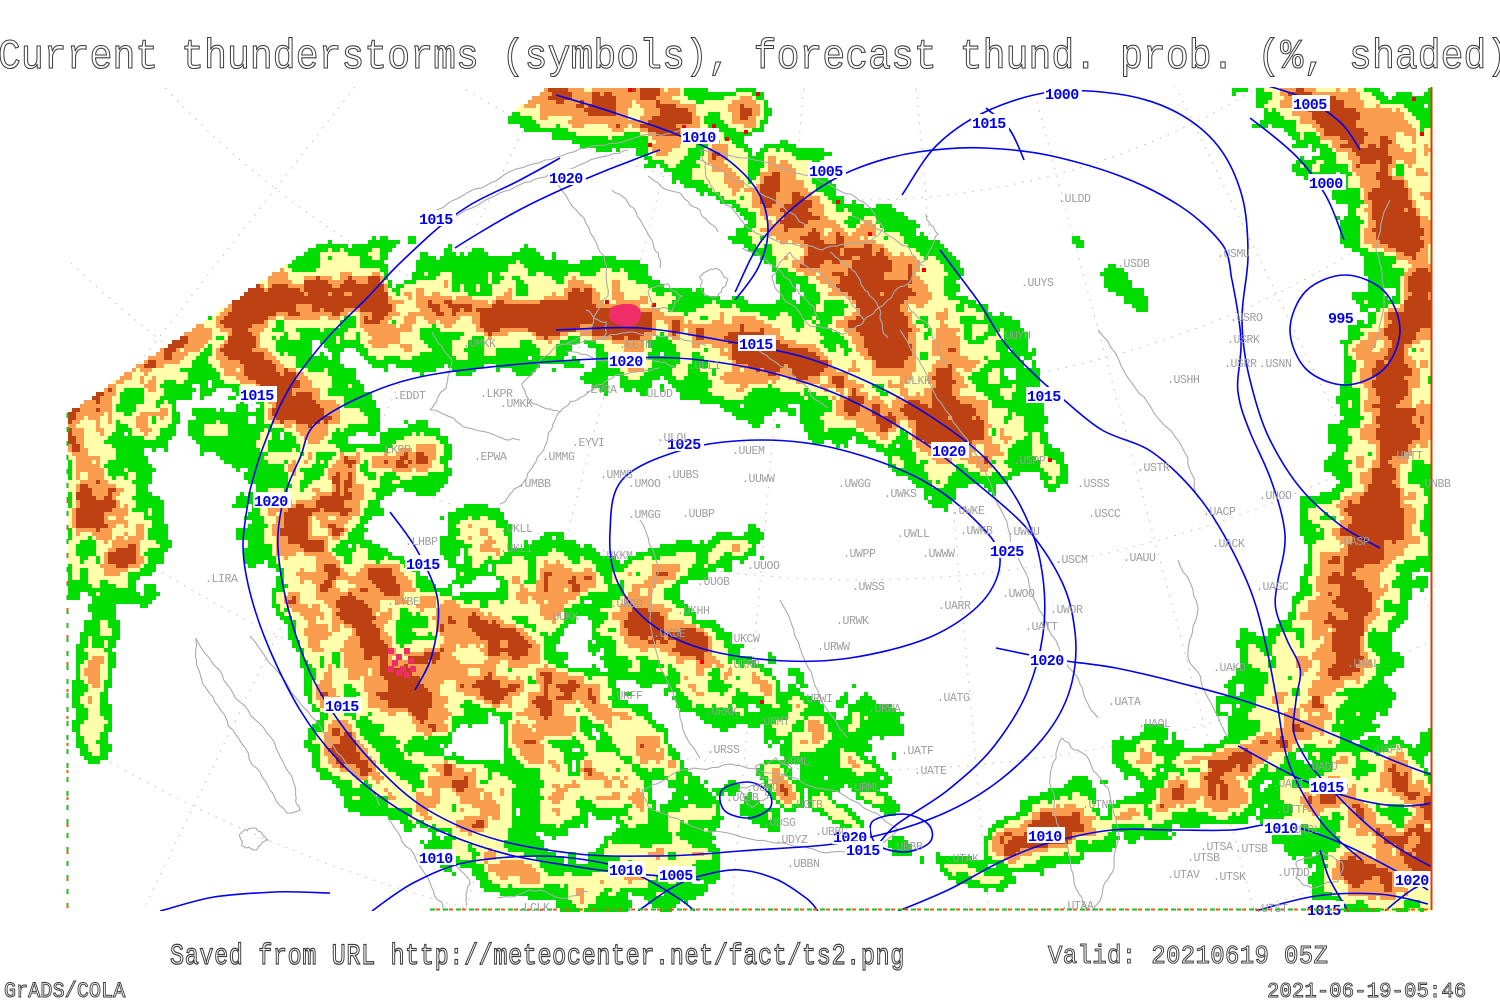 This screenshot has height=1000, width=1500. Describe the element at coordinates (806, 805) in the screenshot. I see `svg-text: .UGTB` at that location.